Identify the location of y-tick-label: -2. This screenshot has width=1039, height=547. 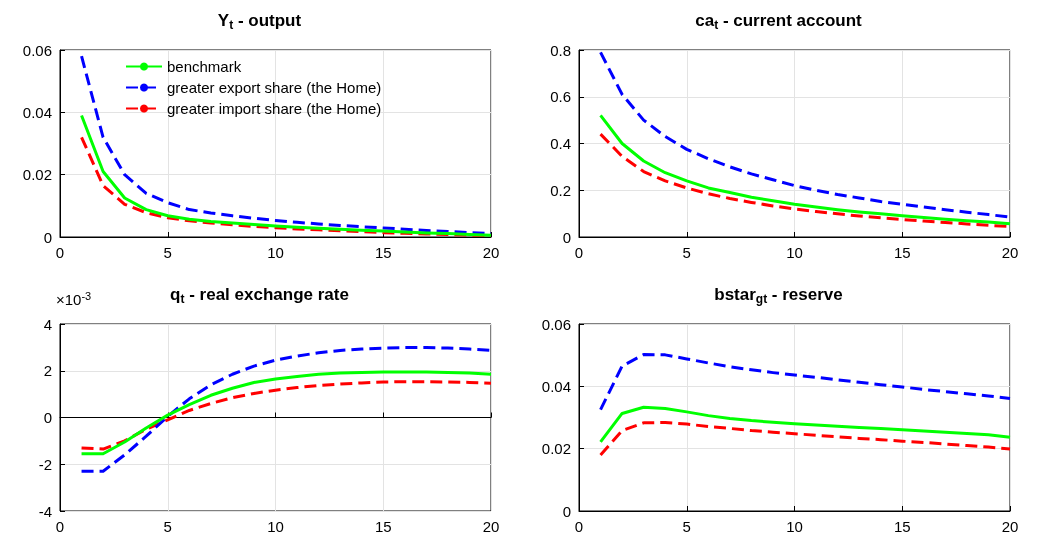
(45, 464).